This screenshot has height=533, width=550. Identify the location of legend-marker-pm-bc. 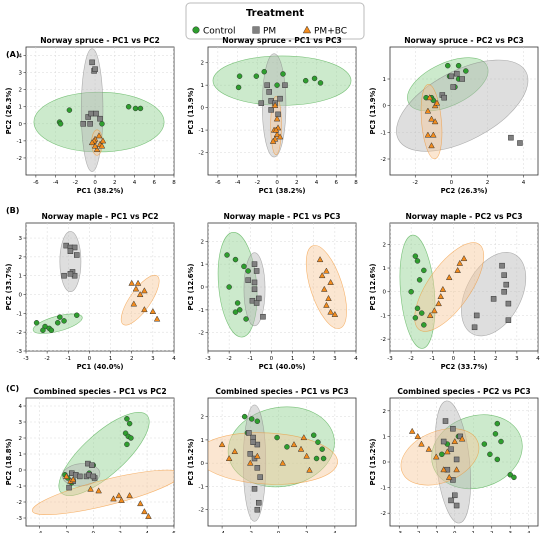
(307, 29).